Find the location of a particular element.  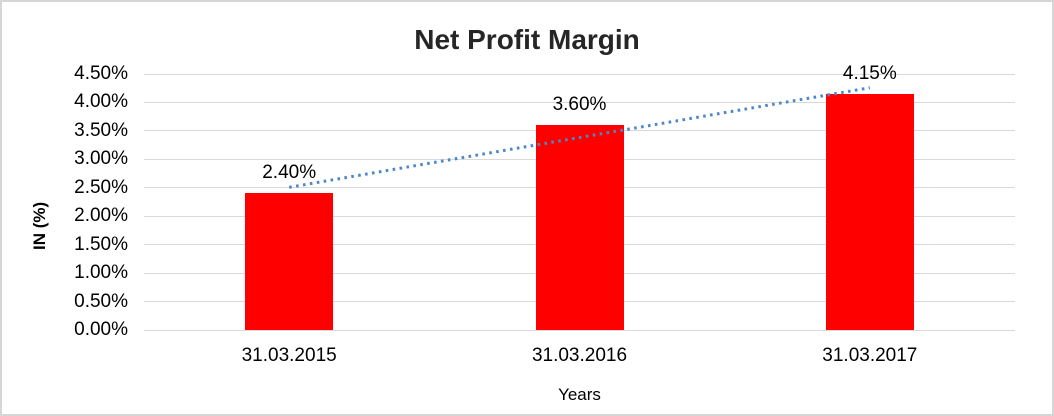

y-tick-label: 2.50% is located at coordinates (101, 187).